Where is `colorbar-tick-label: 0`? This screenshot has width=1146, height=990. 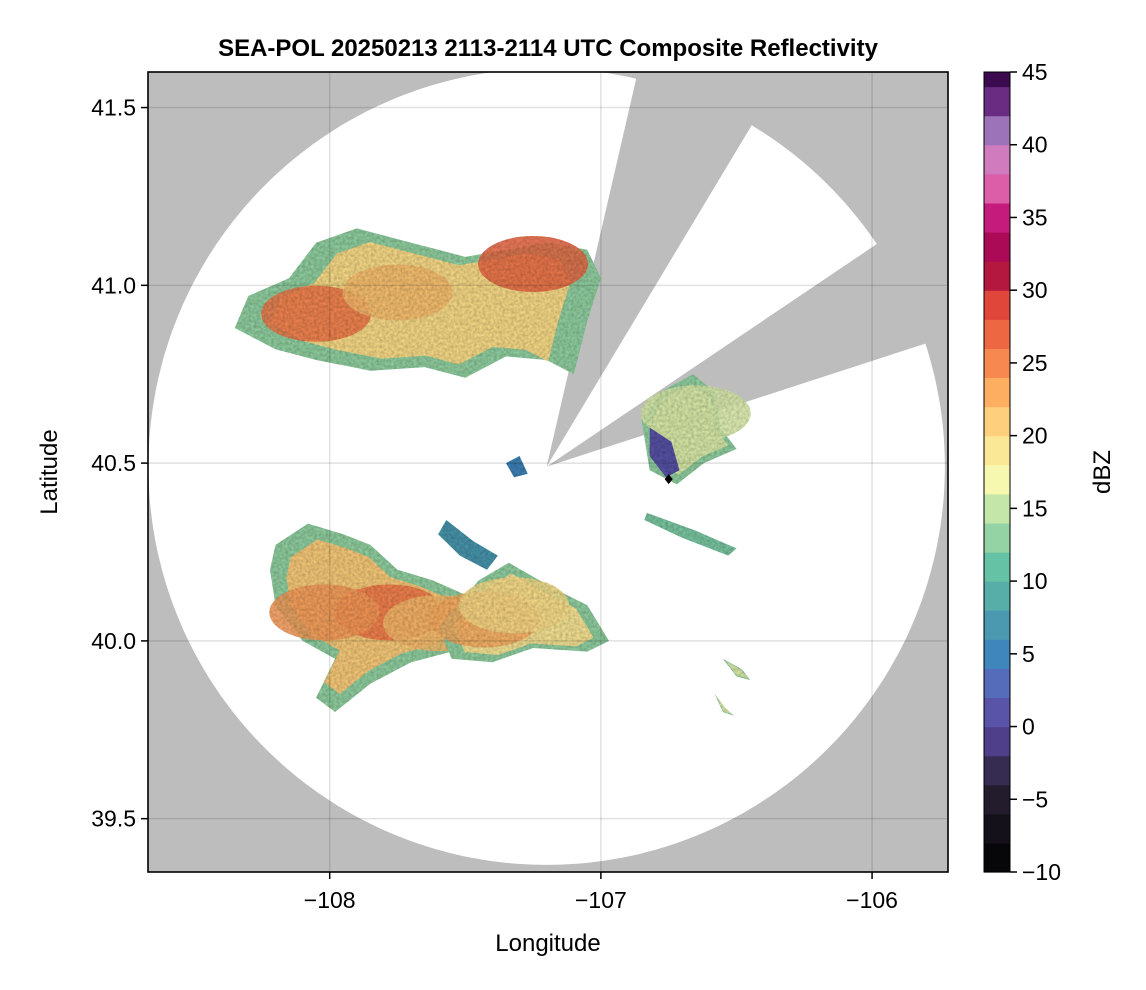 colorbar-tick-label: 0 is located at coordinates (1028, 727).